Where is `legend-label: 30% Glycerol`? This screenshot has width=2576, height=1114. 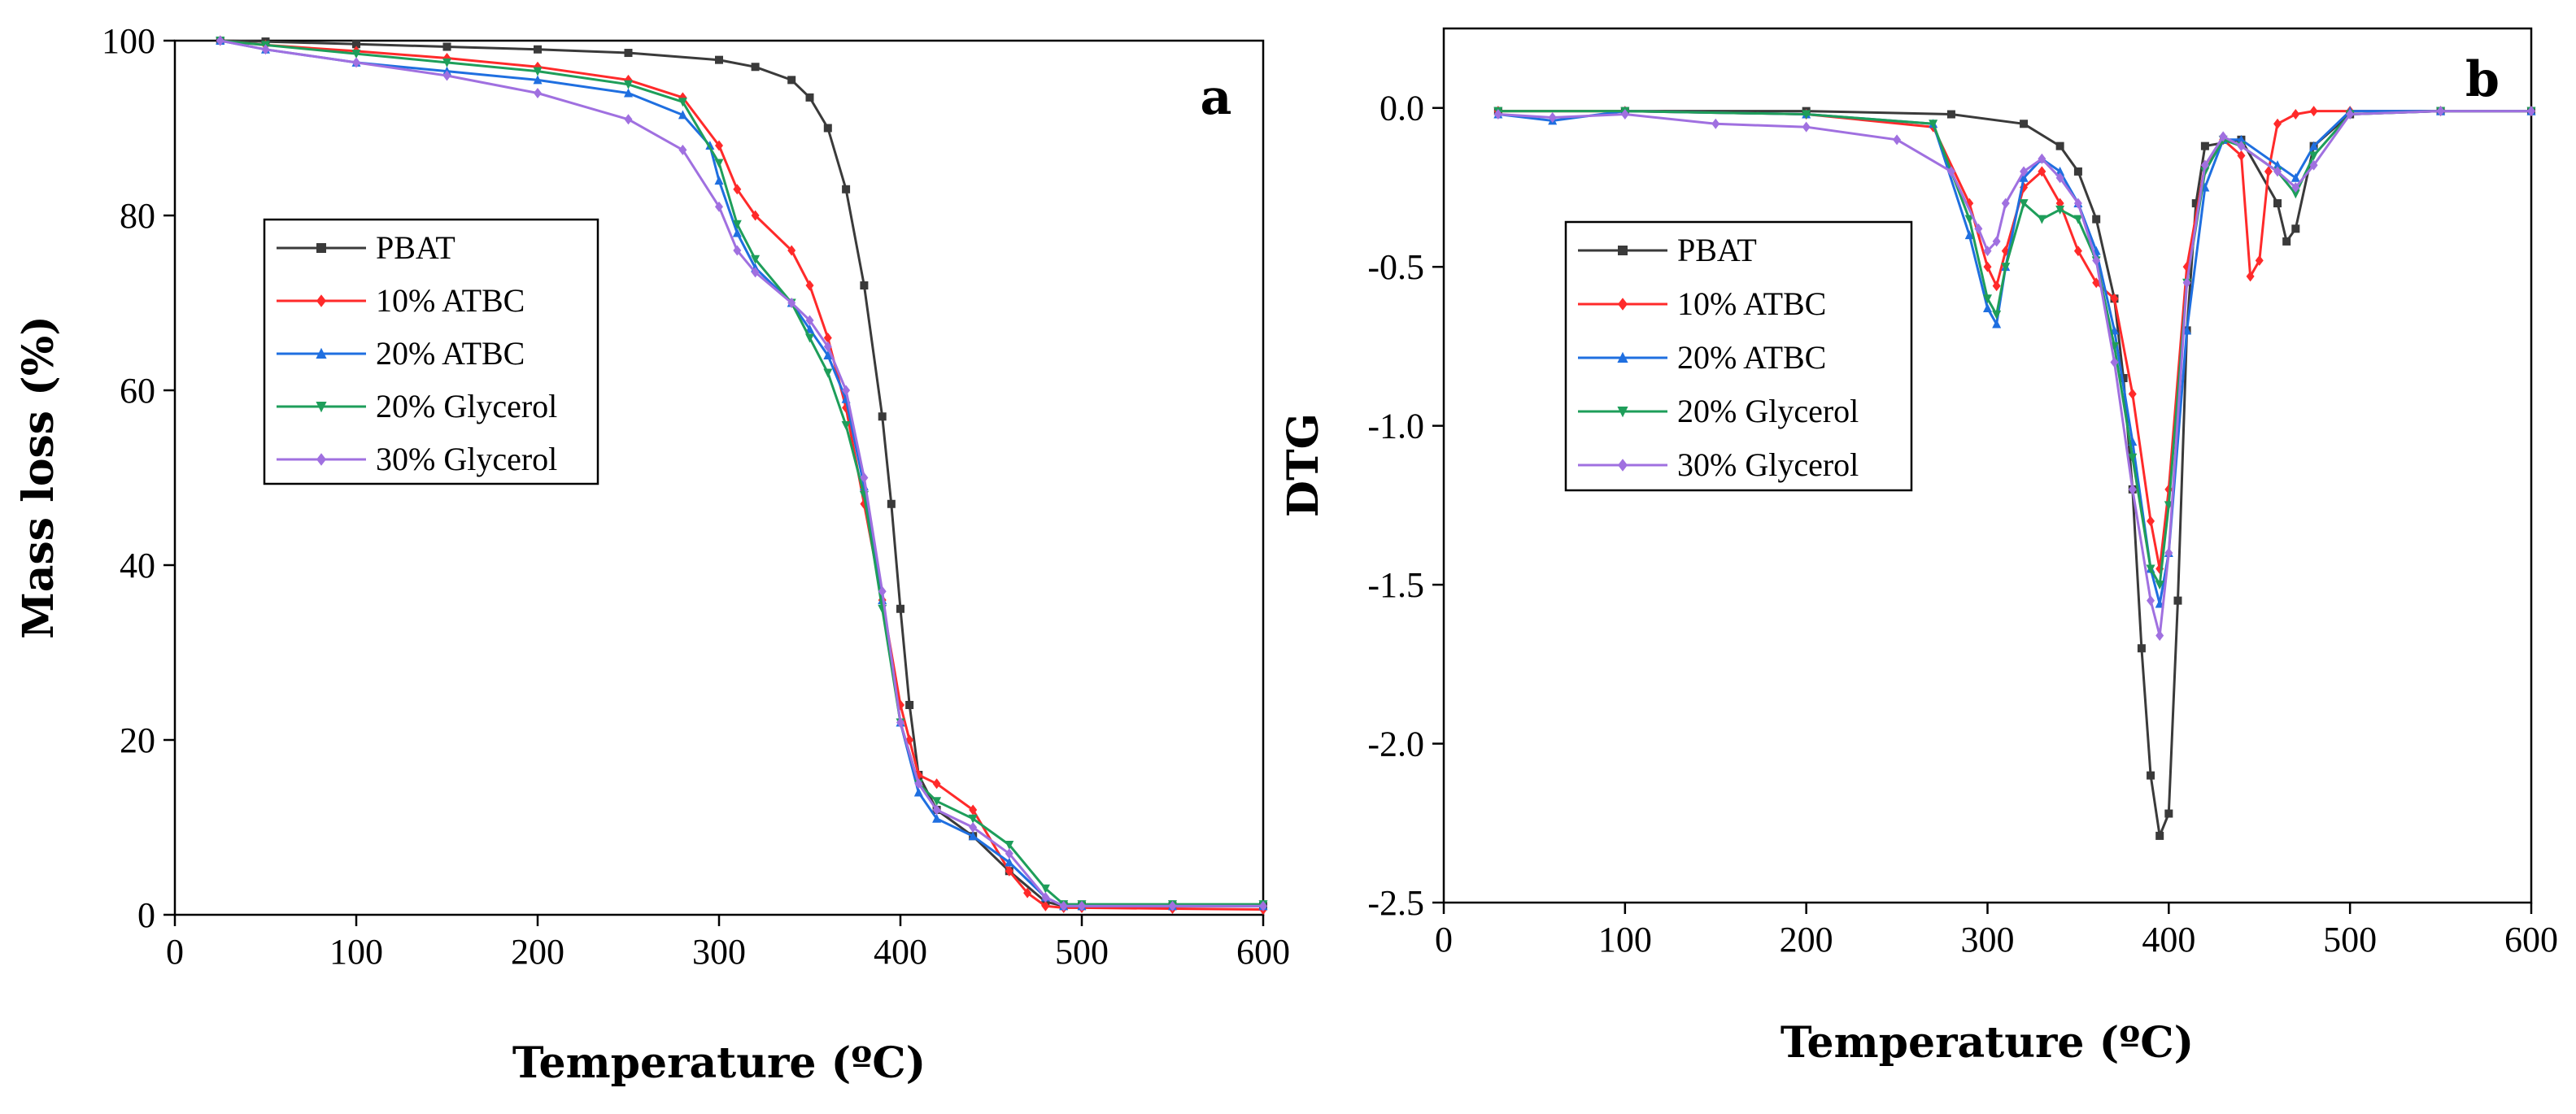 legend-label: 30% Glycerol is located at coordinates (466, 459).